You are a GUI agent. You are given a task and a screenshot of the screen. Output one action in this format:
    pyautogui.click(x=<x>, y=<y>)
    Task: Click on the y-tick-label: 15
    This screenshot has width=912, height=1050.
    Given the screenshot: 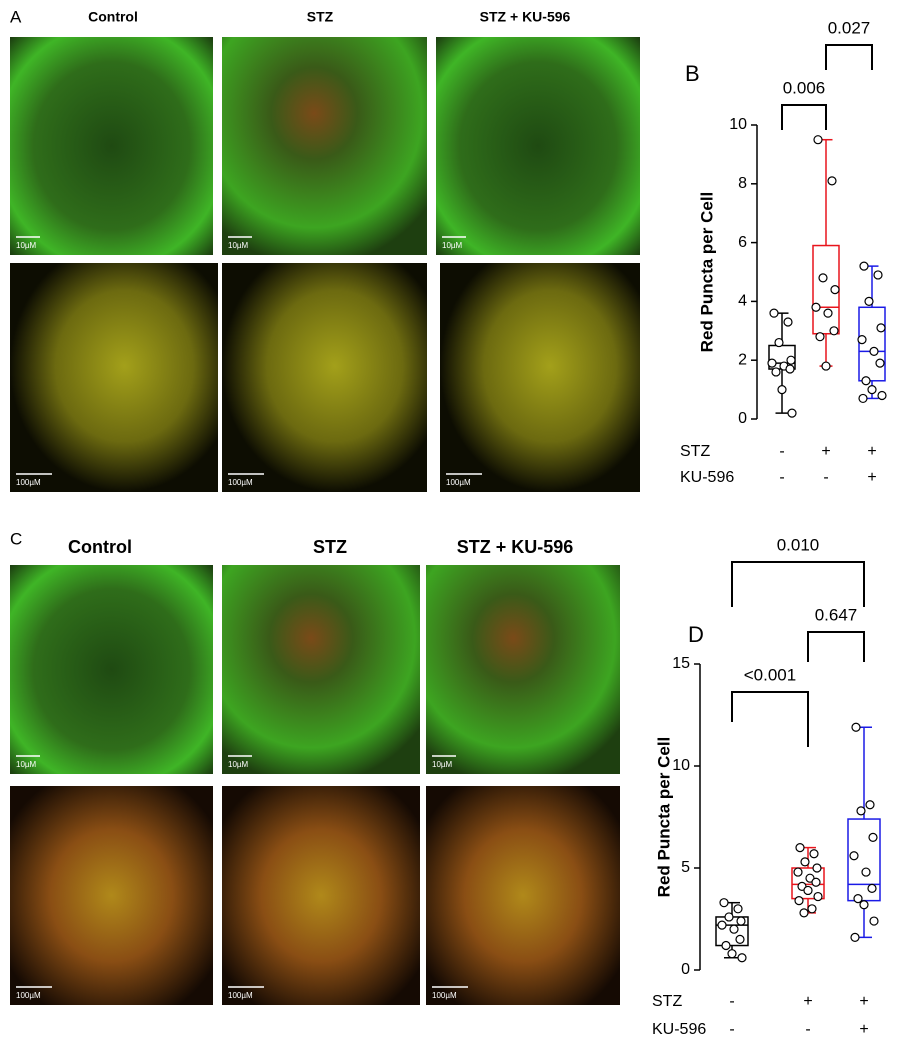 What is the action you would take?
    pyautogui.click(x=681, y=663)
    